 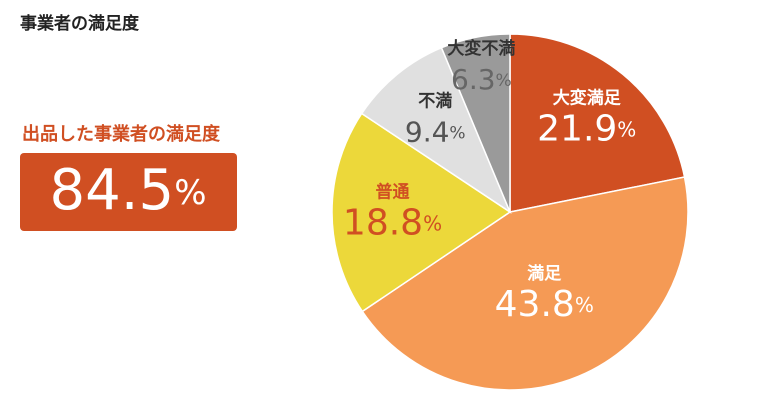 I want to click on value-label: 9.4%, so click(x=435, y=131).